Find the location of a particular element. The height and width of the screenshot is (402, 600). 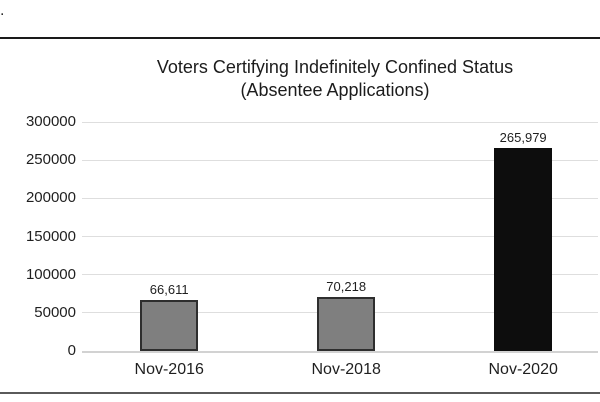

x-axis-category-labels: Nov-2016 Nov-2018 Nov-2020 is located at coordinates (340, 372).